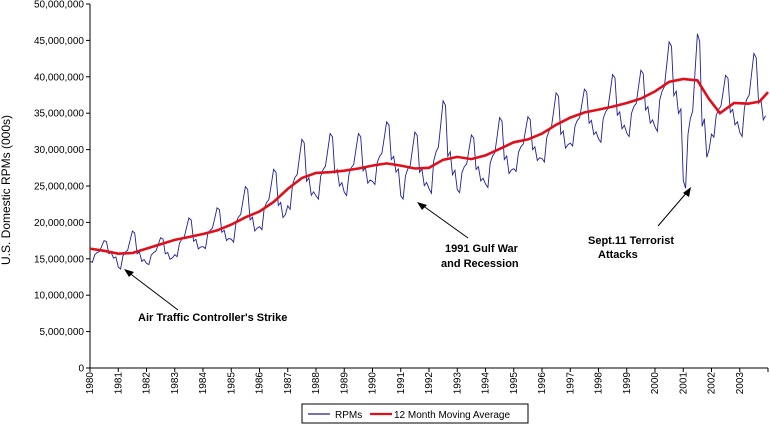 The width and height of the screenshot is (770, 427). I want to click on annotation-gulf-war-arrow, so click(445, 221).